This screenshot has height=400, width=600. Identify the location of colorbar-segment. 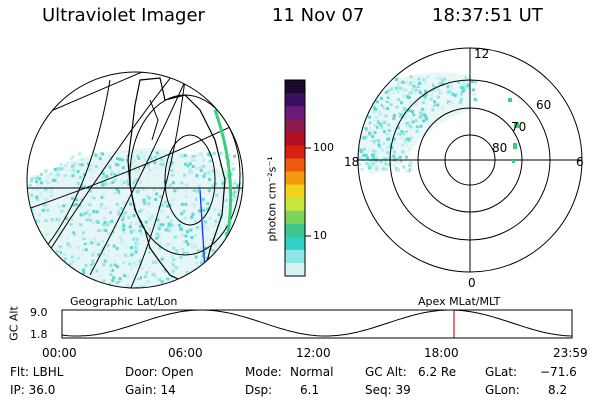
(295, 204).